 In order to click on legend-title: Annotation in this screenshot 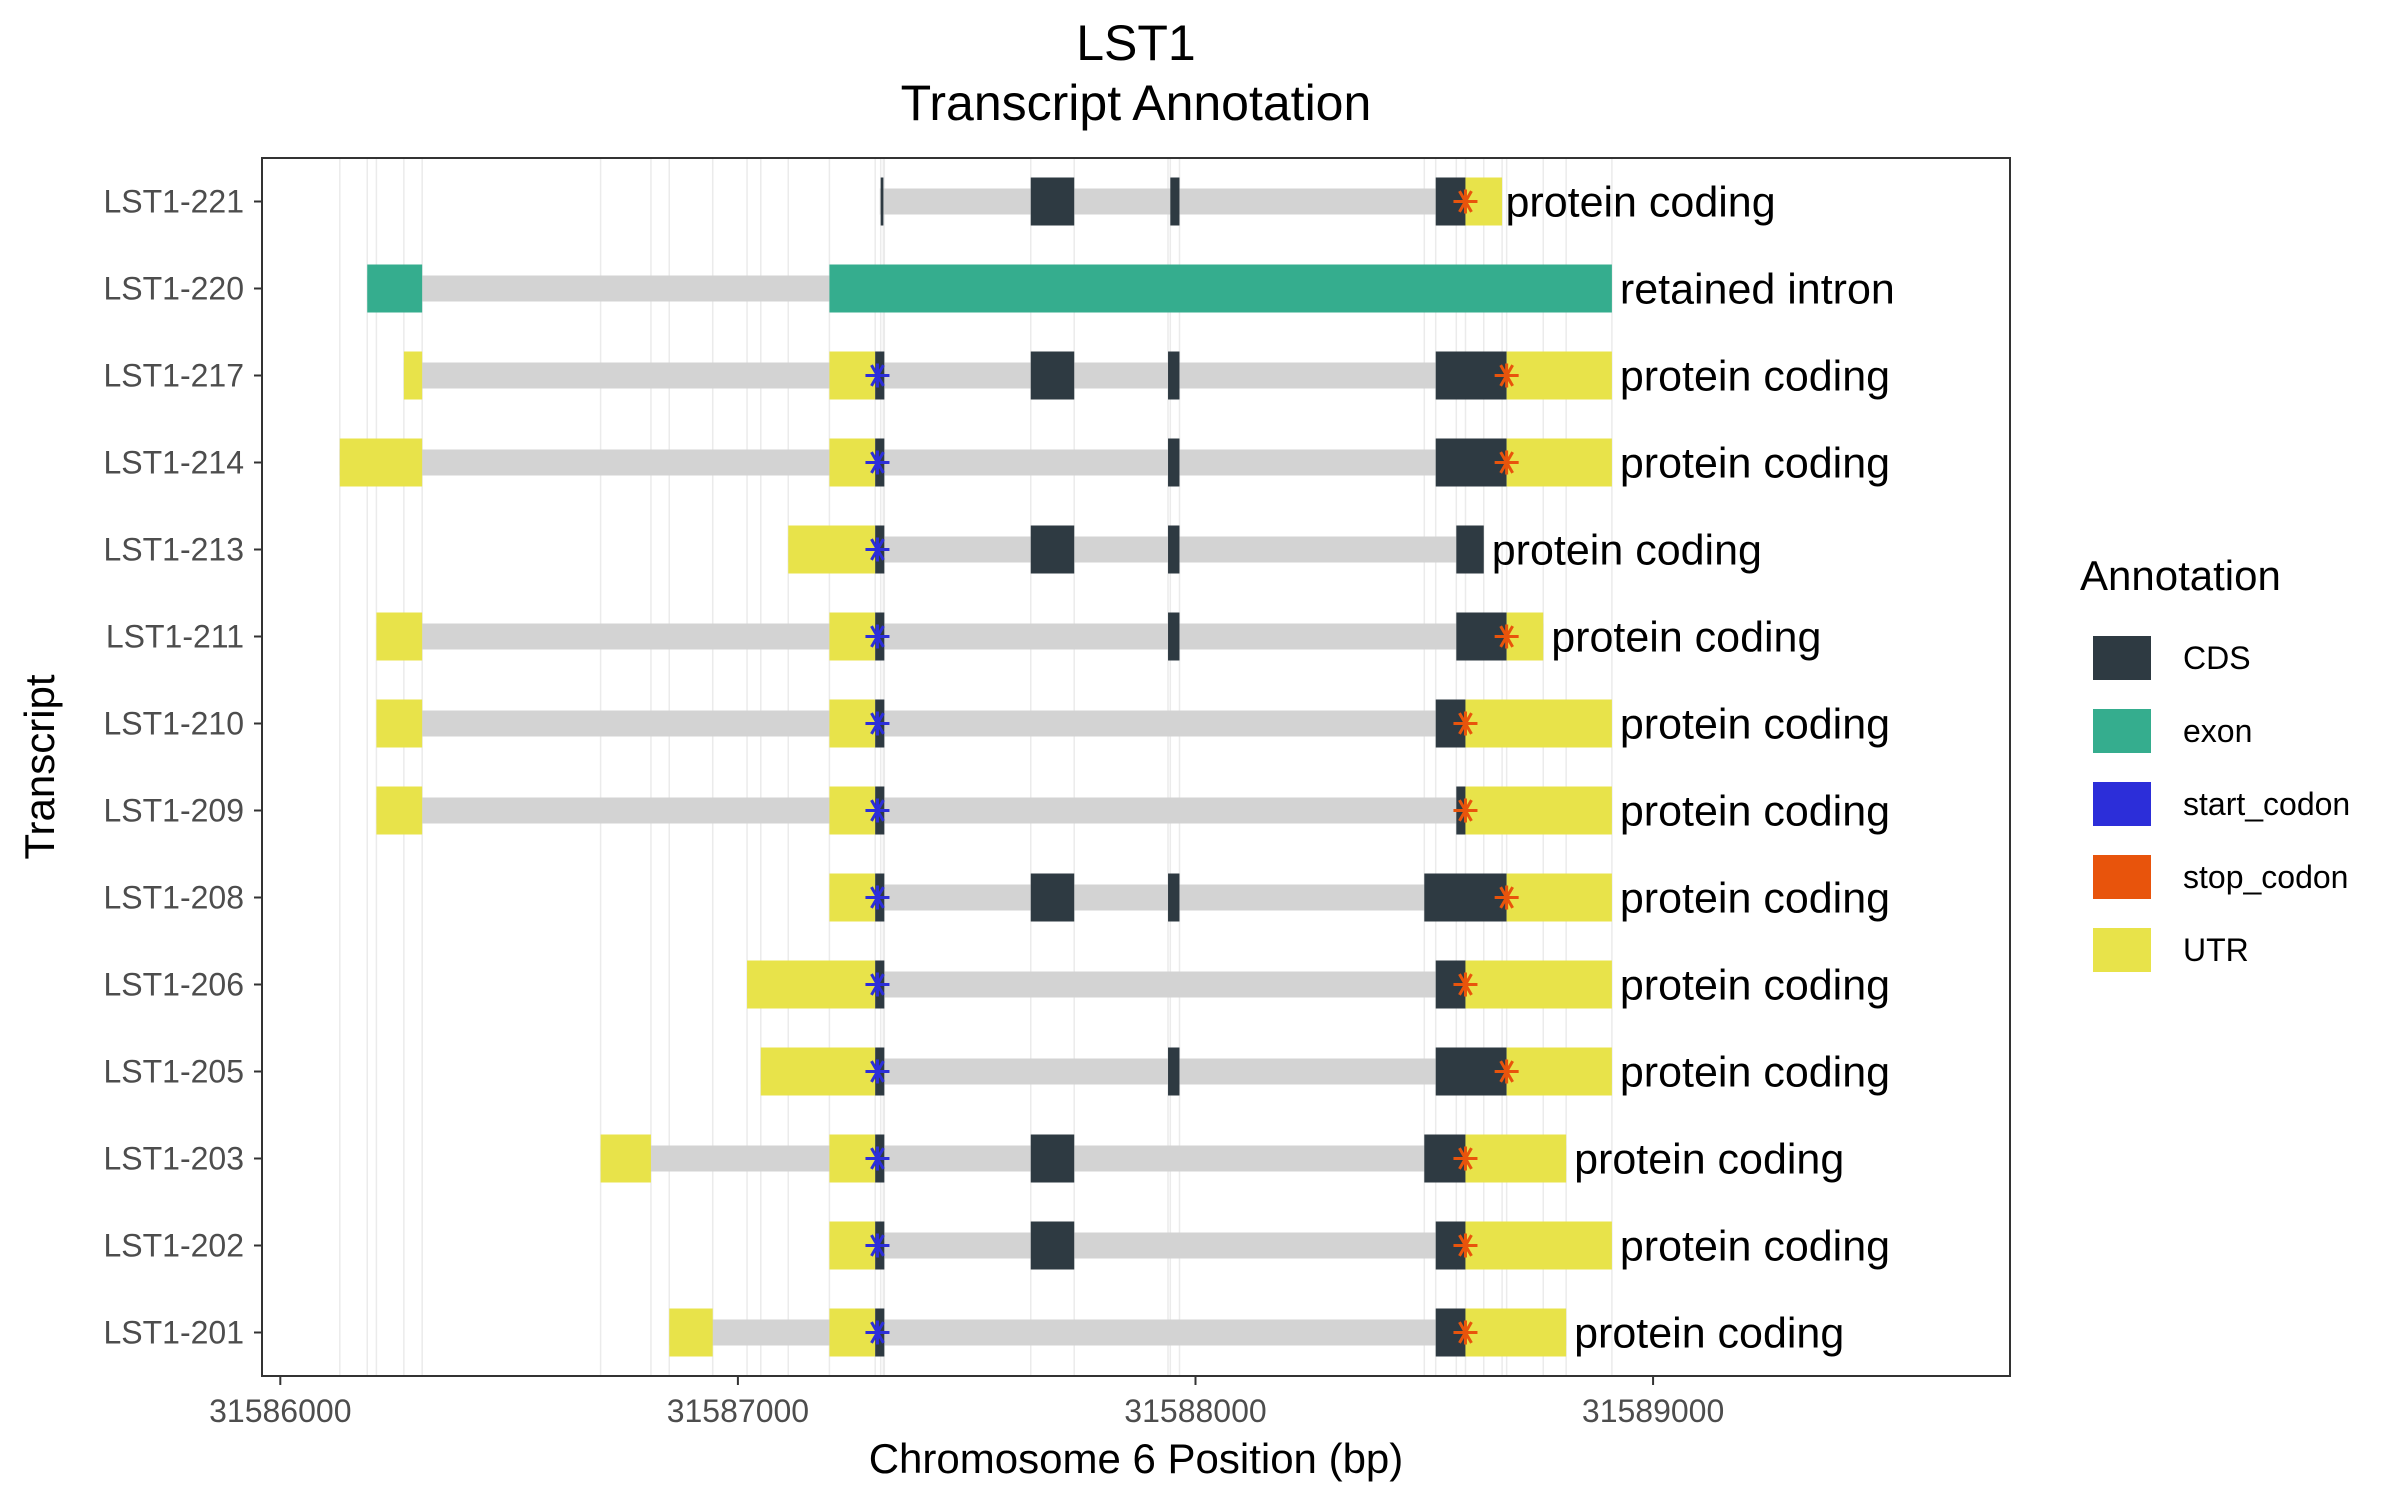, I will do `click(2180, 575)`.